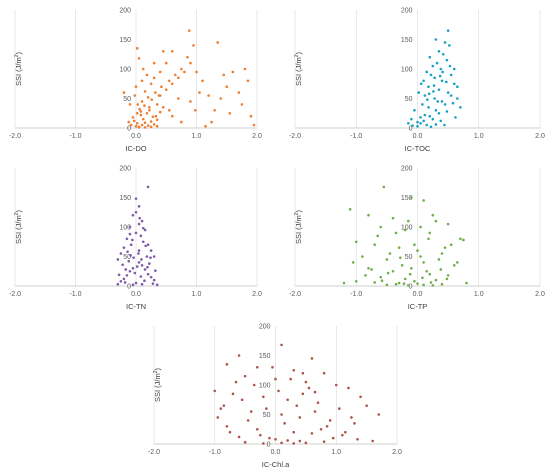  I want to click on x-axis-title: IC-Chl.a, so click(276, 464).